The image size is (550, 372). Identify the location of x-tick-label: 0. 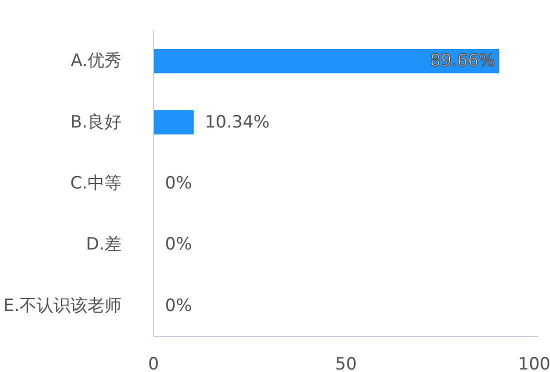
(153, 363).